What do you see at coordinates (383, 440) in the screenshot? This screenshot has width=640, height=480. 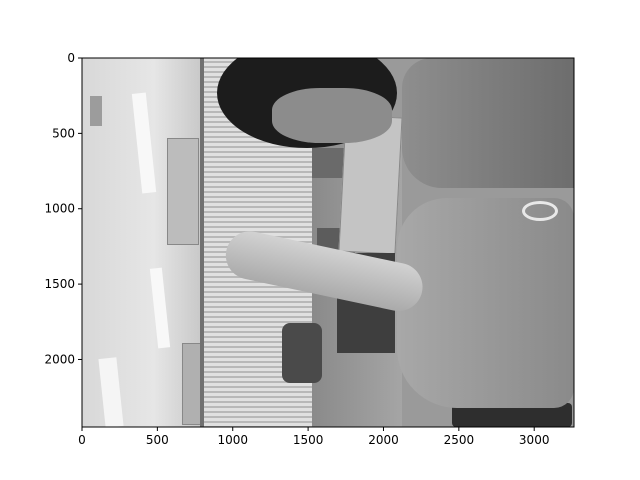 I see `x-tick-label: 2000` at bounding box center [383, 440].